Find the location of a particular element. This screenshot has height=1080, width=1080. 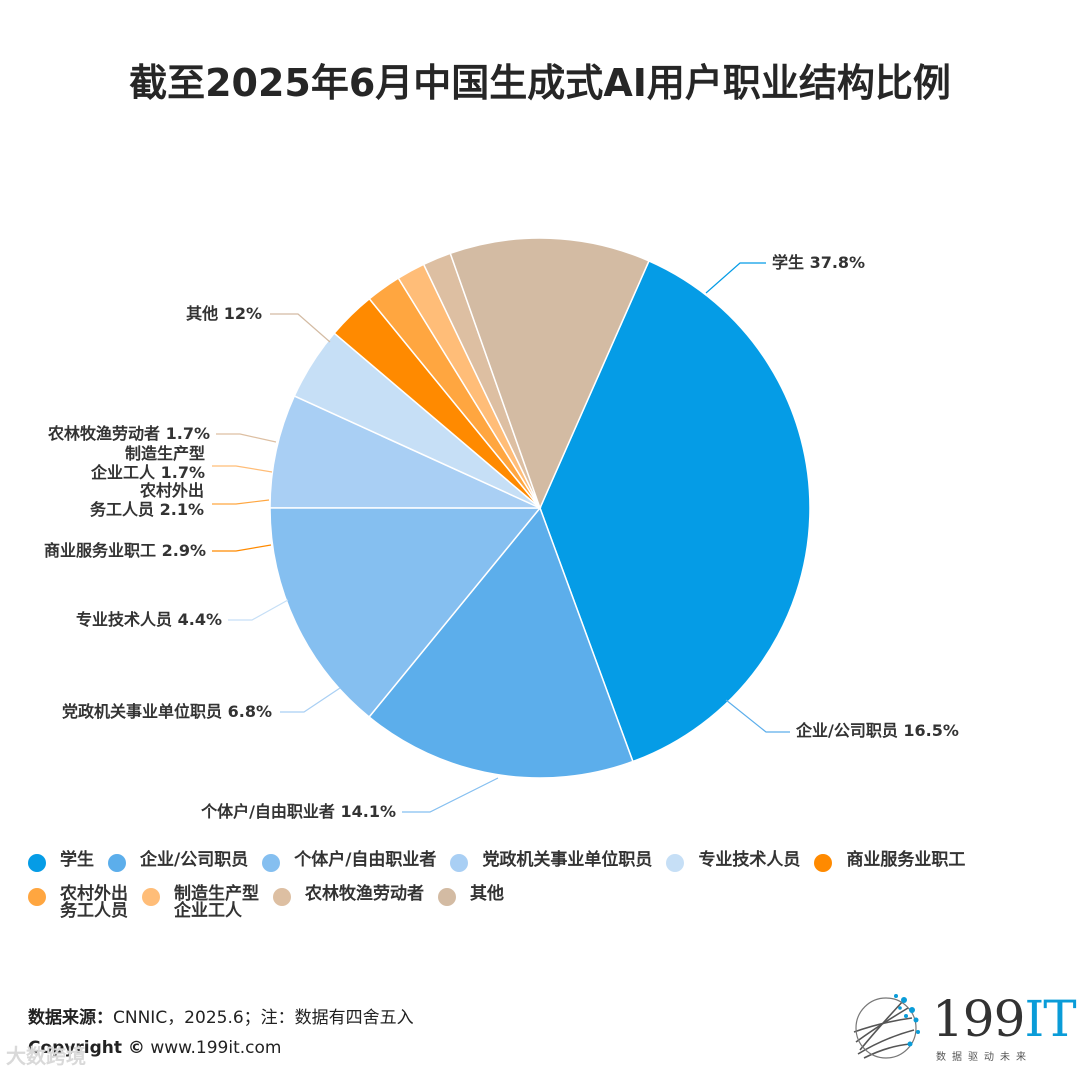

copyright-label: Copyright © is located at coordinates (86, 1048).